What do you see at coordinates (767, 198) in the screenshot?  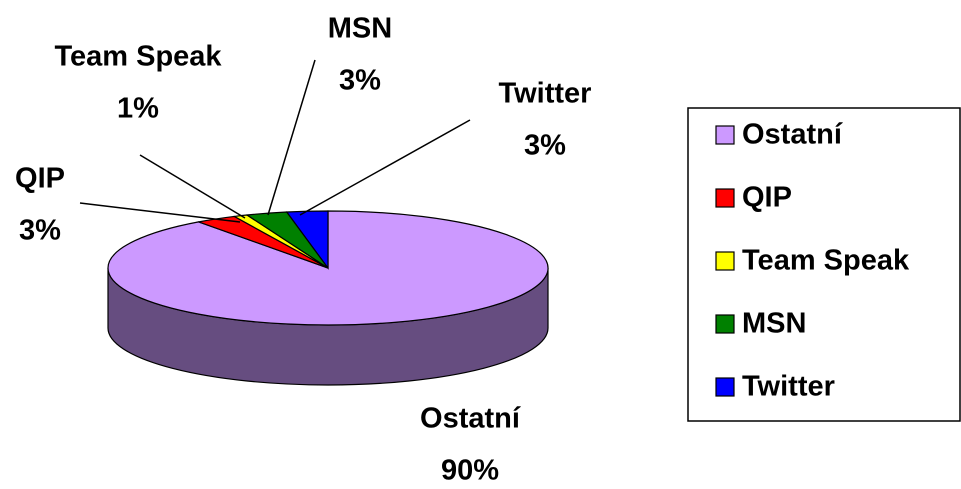 I see `legend-label: QIP` at bounding box center [767, 198].